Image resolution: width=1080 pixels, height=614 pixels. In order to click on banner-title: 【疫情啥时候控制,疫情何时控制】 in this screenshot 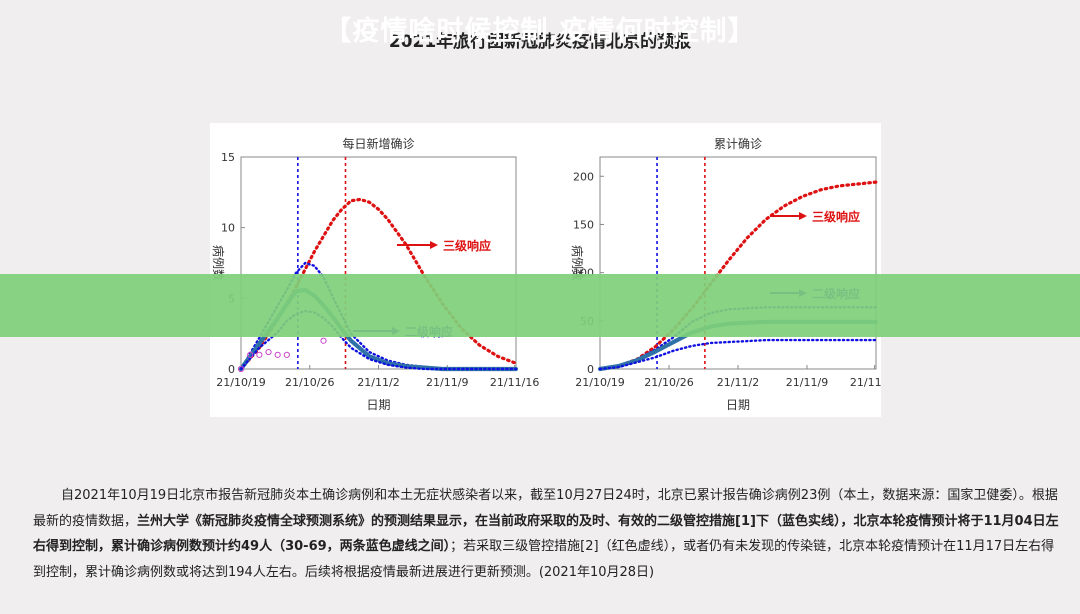, I will do `click(540, 31)`.